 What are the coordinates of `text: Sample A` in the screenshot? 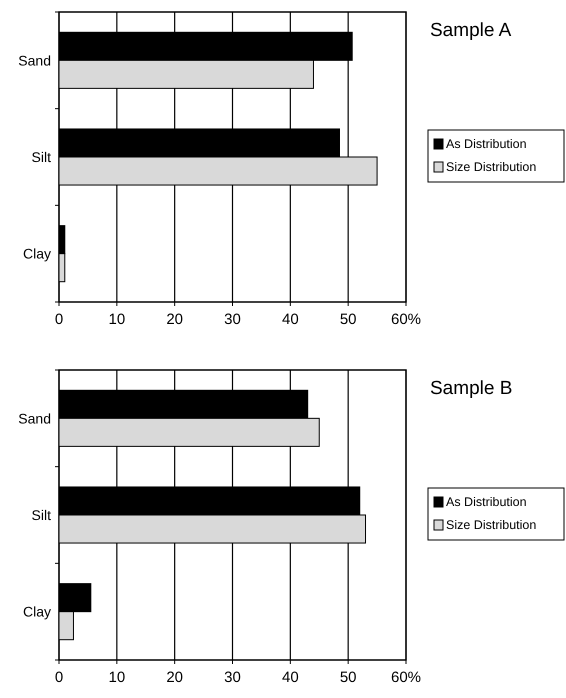 It's located at (471, 30).